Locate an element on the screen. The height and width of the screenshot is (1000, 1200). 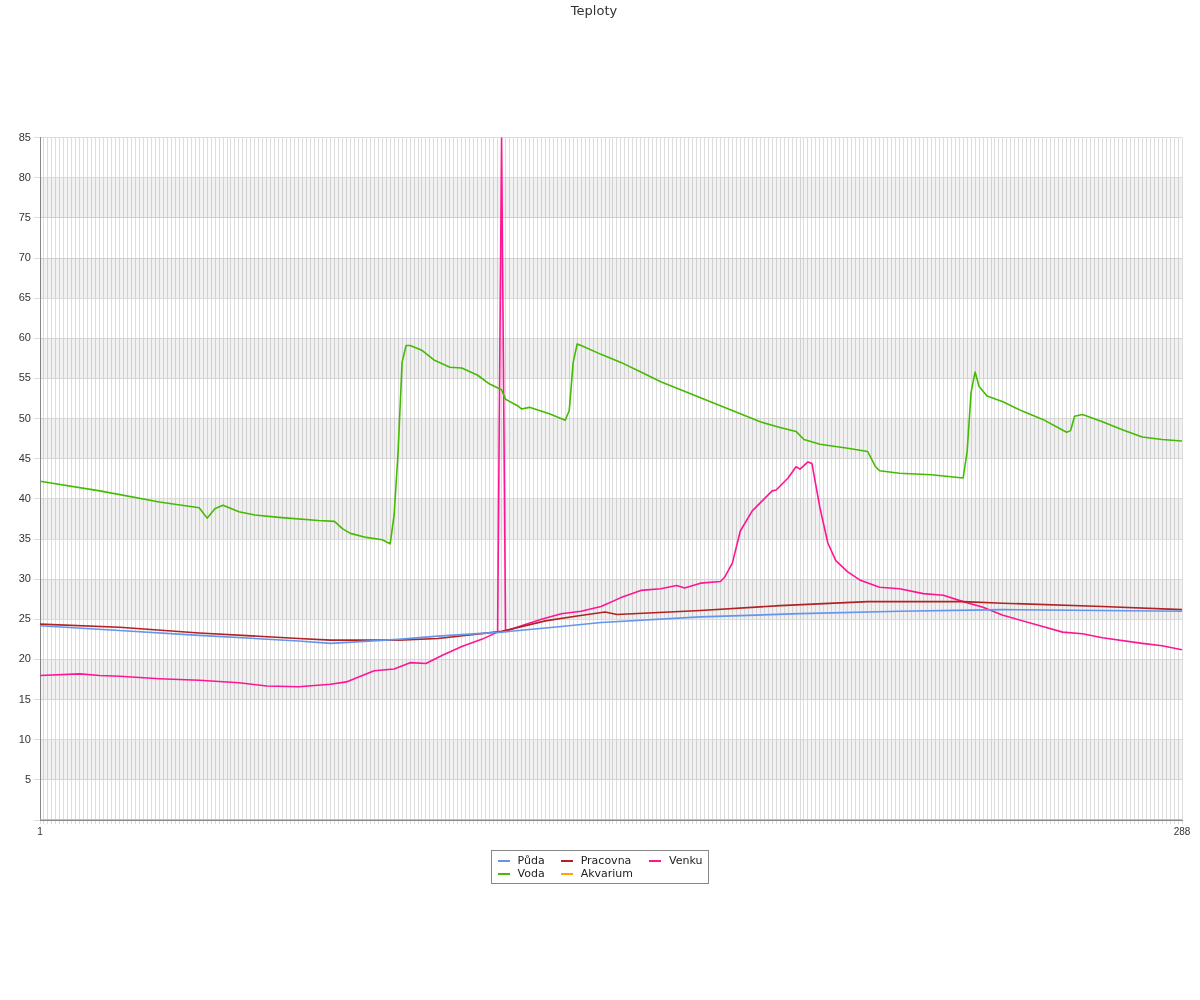
y-tick-label: 65 is located at coordinates (24, 297).